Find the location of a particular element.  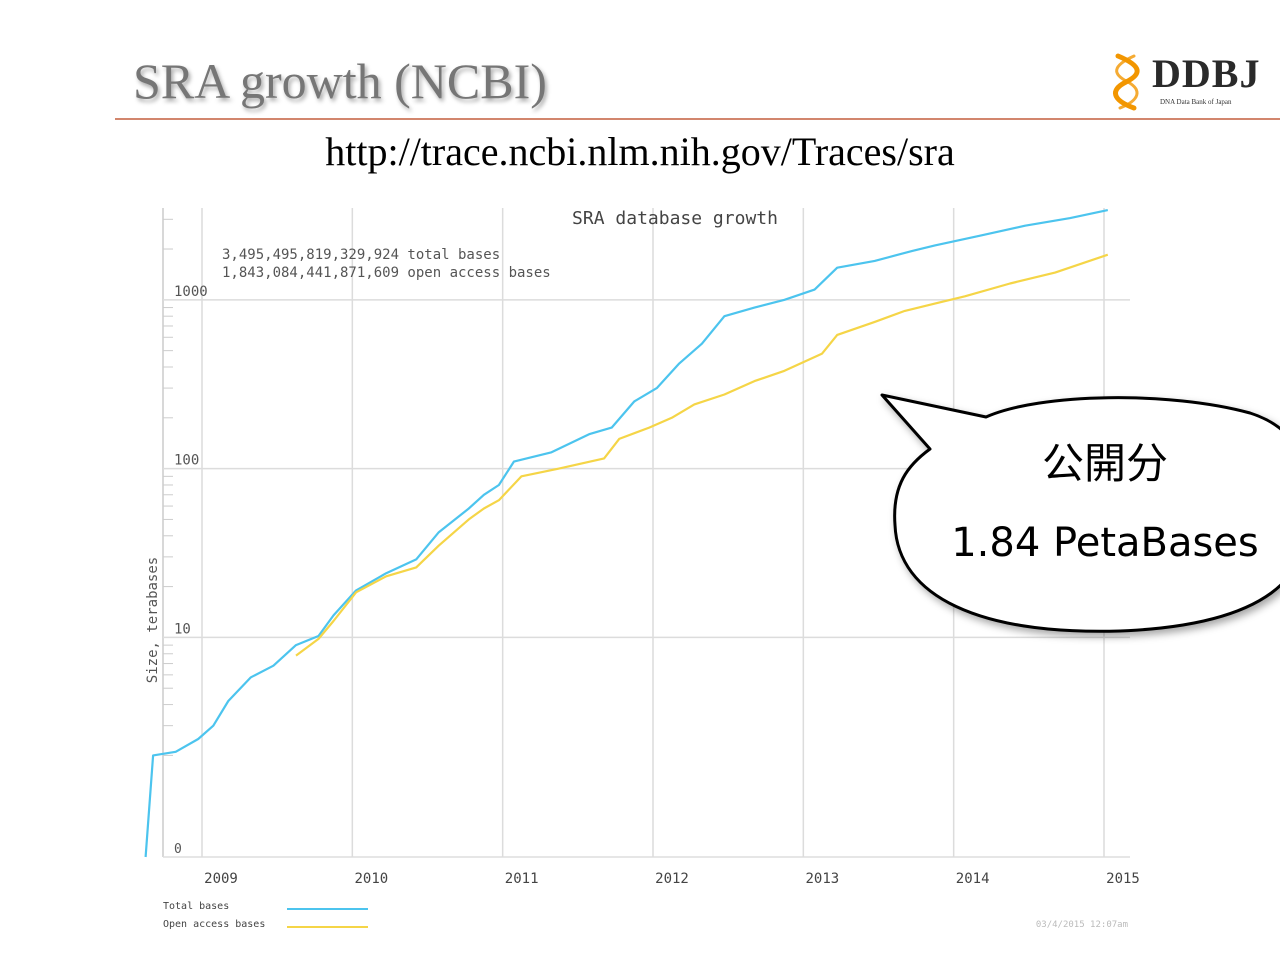

y-tick-label-1000: 1000 is located at coordinates (191, 292).